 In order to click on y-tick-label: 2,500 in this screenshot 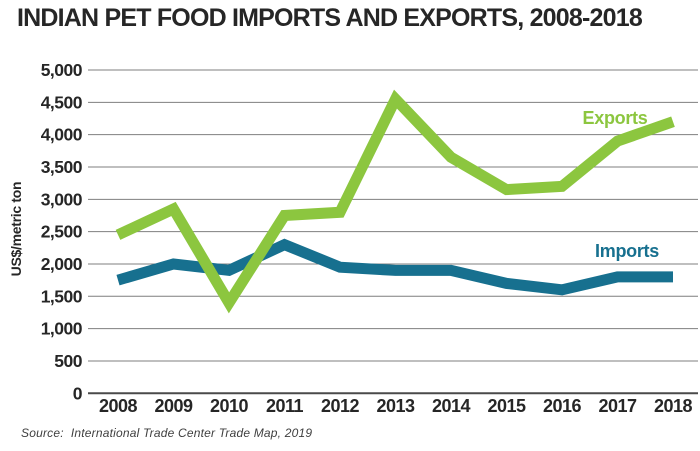, I will do `click(62, 232)`.